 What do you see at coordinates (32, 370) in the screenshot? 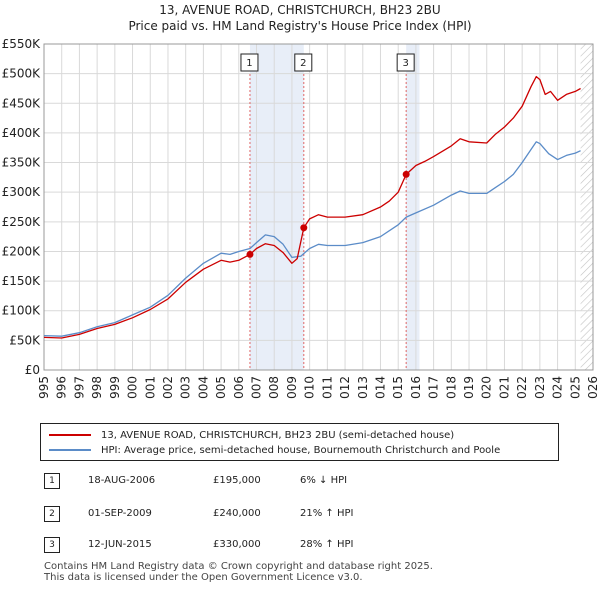
I see `y-tick-label: £0` at bounding box center [32, 370].